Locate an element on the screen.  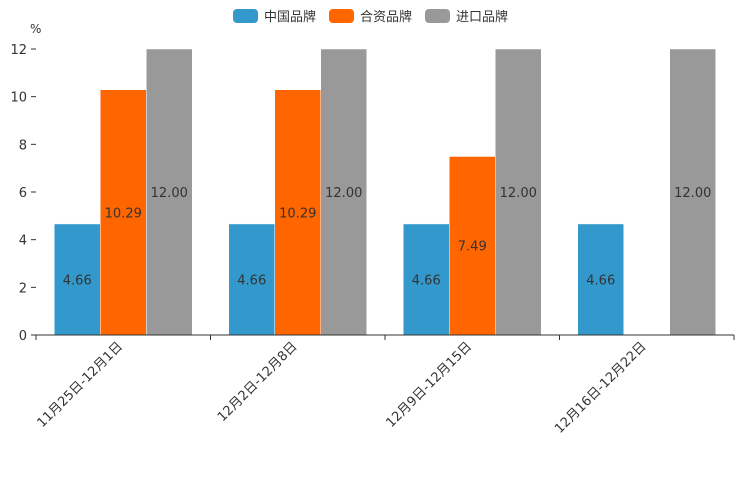
y-axis-label: % is located at coordinates (35, 29).